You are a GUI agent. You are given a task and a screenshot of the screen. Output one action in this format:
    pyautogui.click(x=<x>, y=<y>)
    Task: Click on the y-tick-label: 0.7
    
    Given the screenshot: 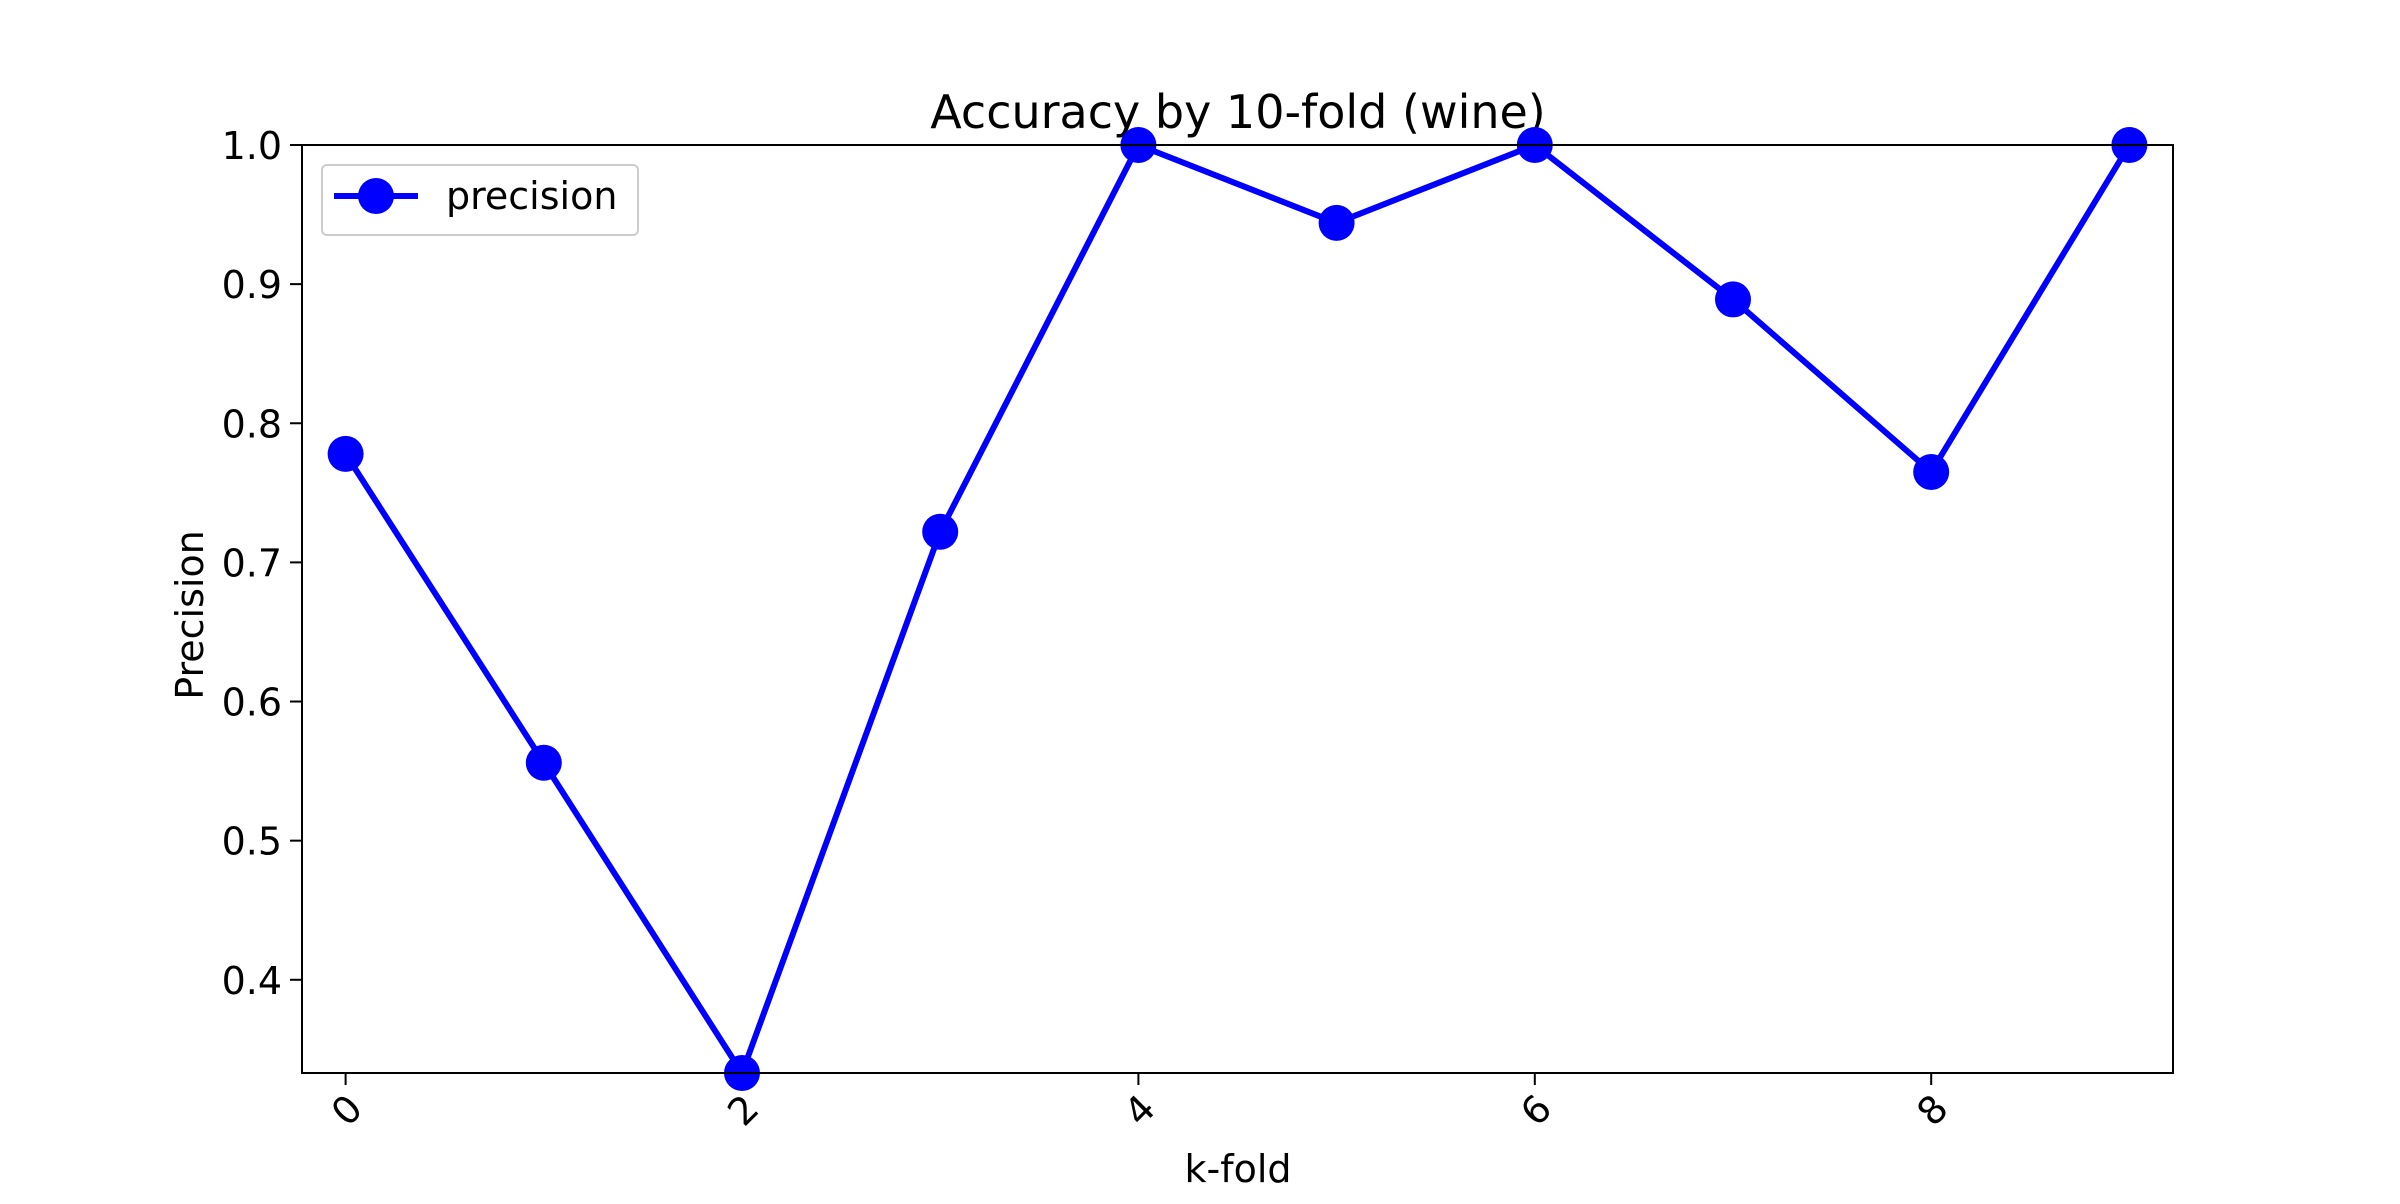 What is the action you would take?
    pyautogui.click(x=252, y=563)
    